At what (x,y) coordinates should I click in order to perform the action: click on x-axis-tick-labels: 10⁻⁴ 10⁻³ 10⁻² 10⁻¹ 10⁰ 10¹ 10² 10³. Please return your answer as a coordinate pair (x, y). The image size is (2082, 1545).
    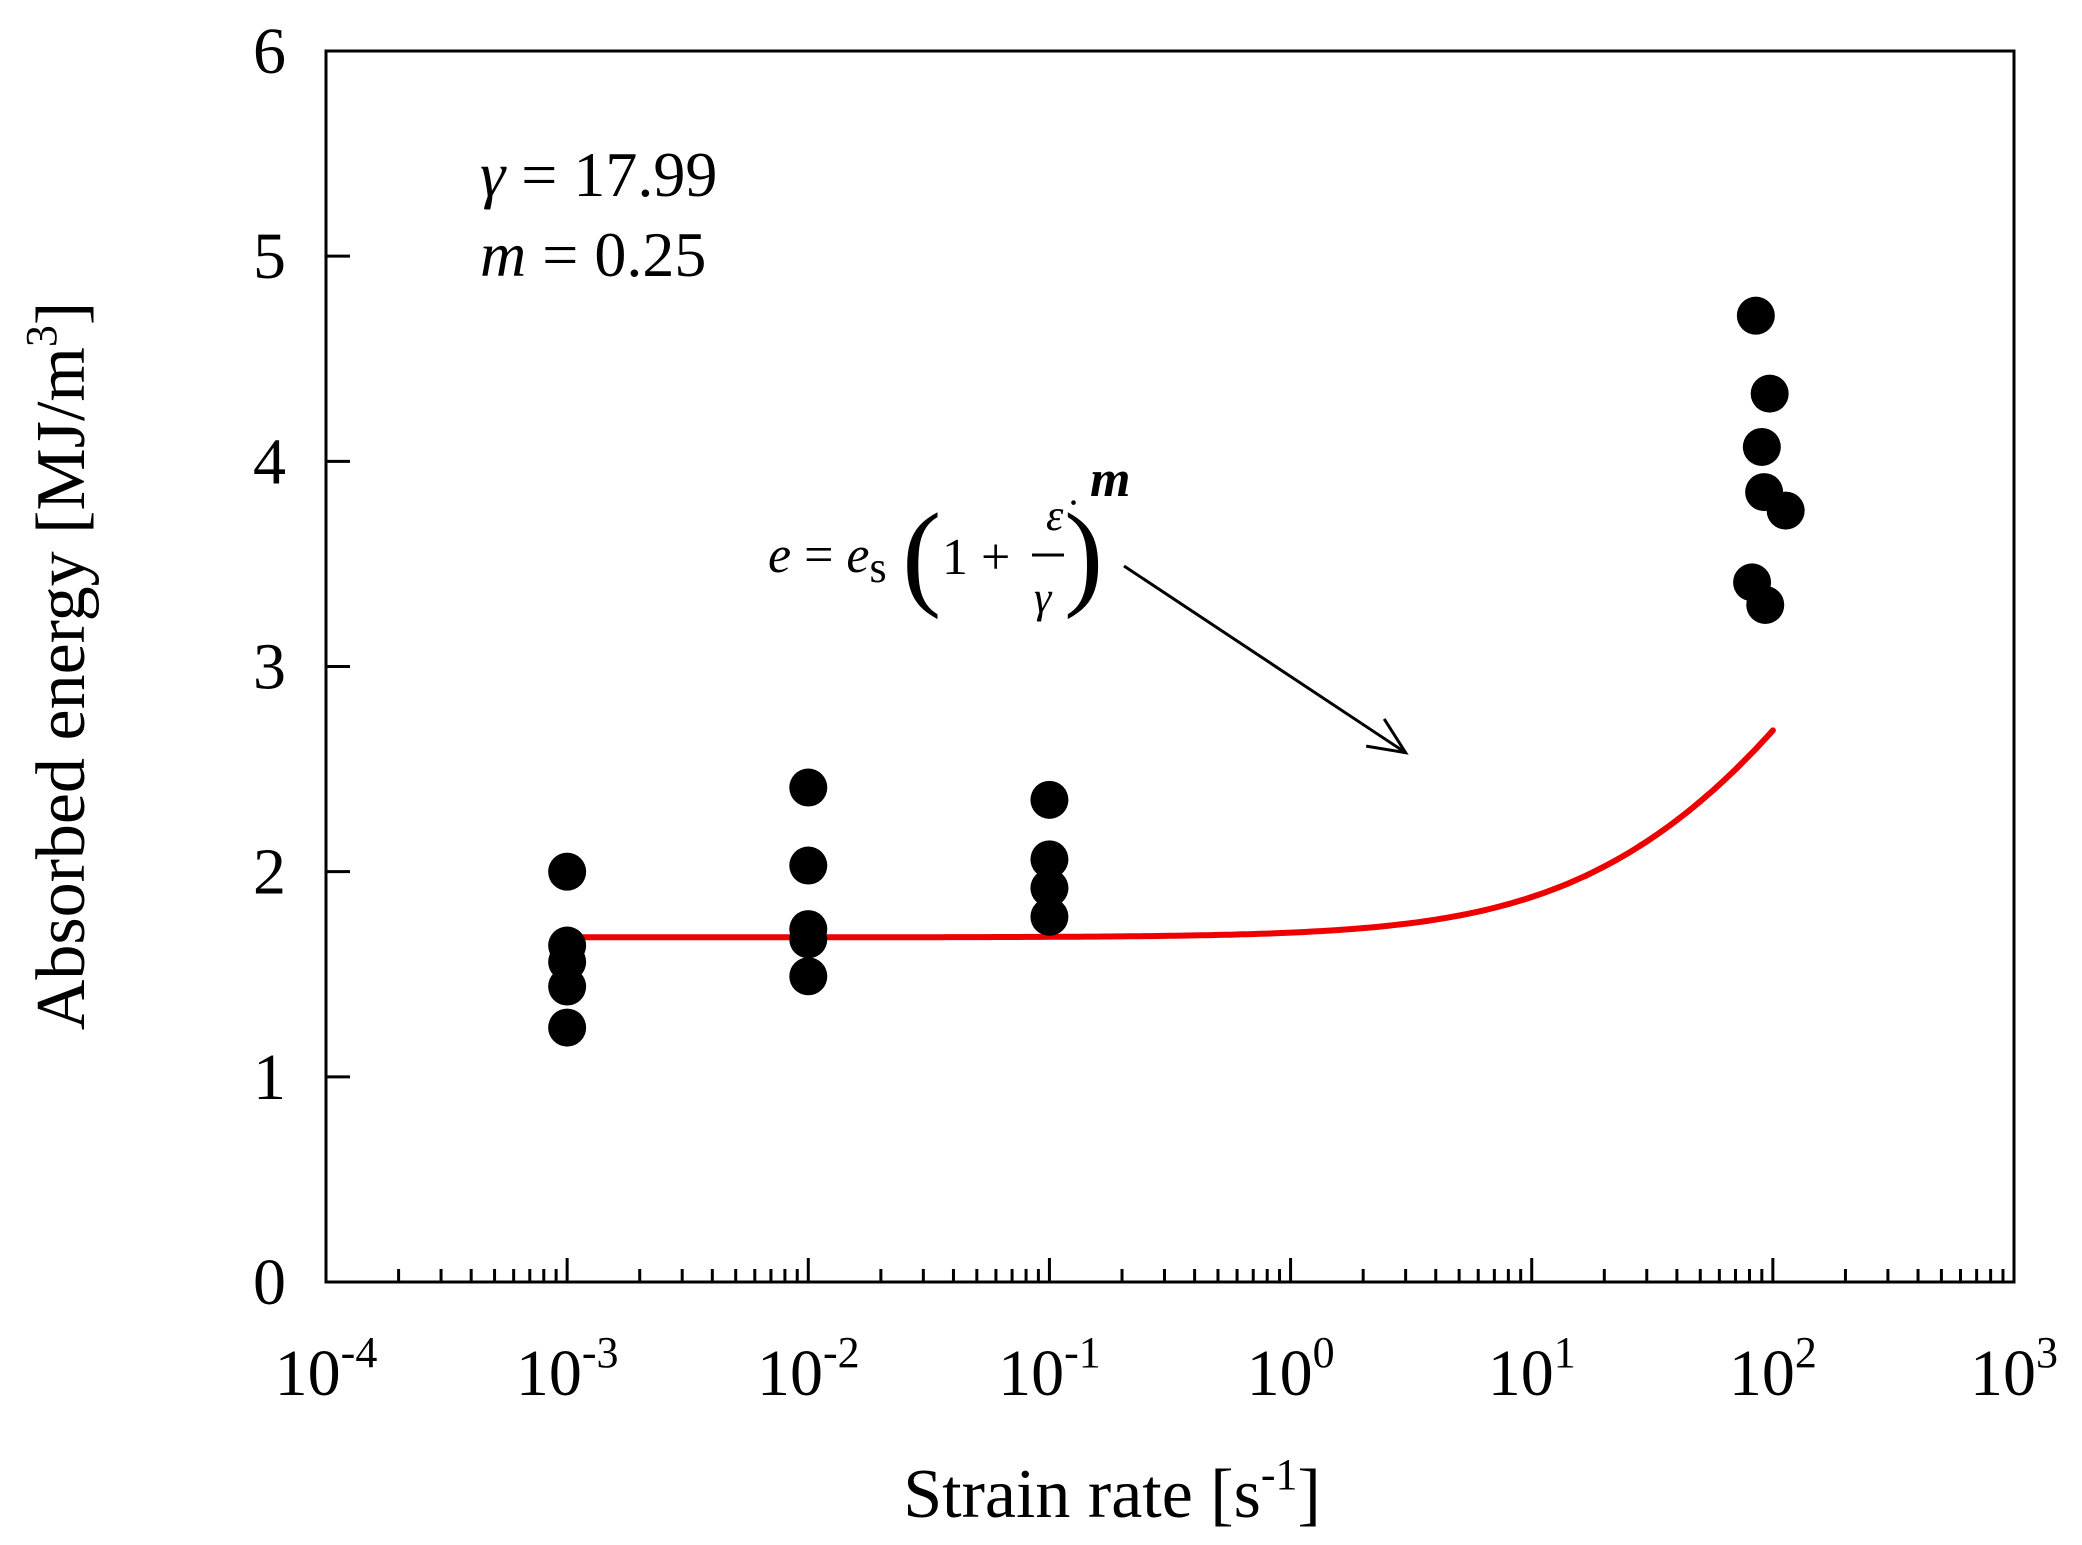
    Looking at the image, I should click on (1166, 1369).